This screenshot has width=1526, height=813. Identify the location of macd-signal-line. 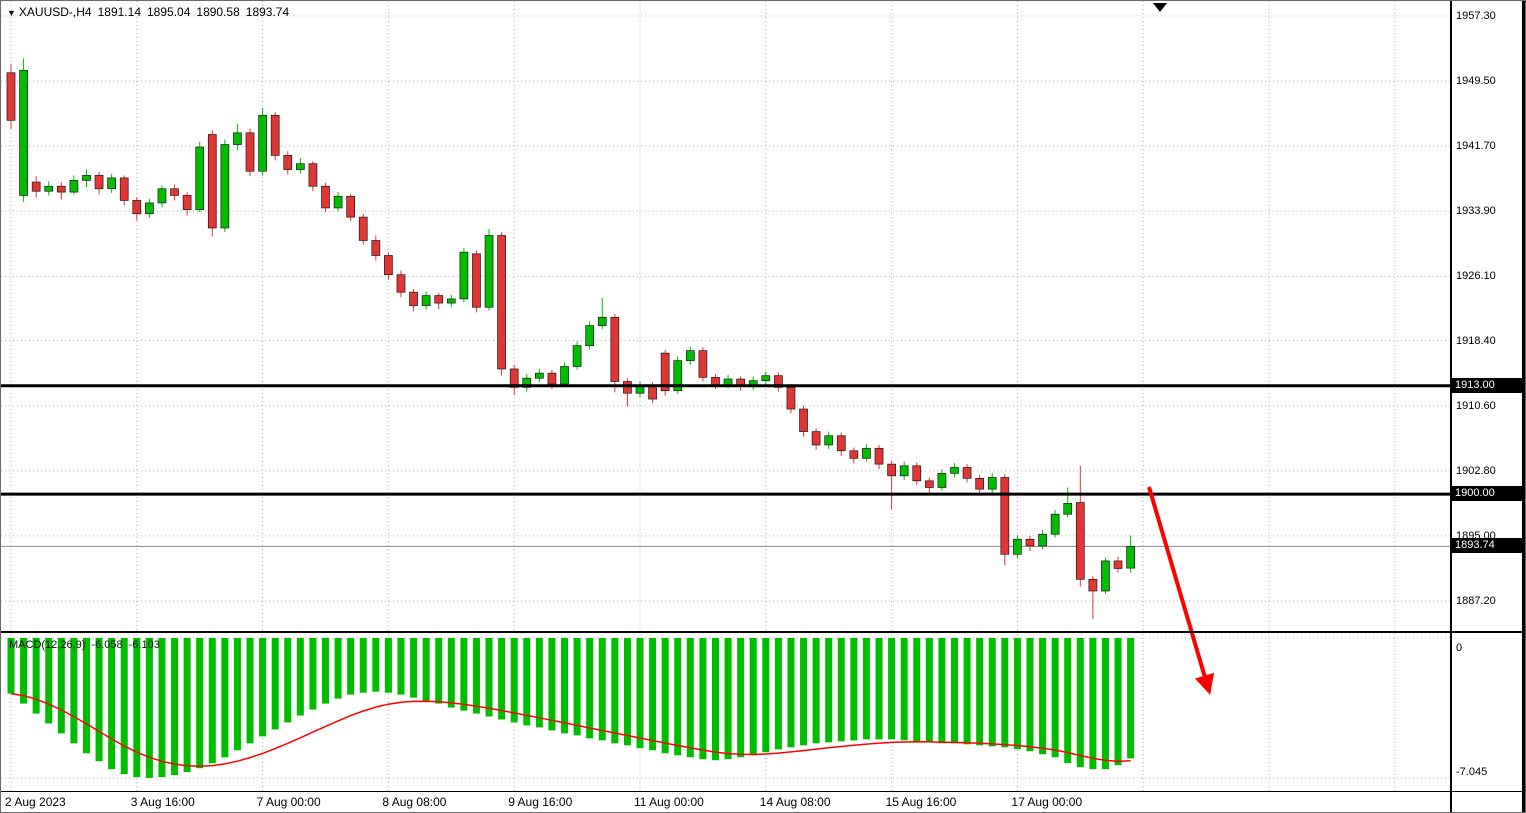
(570, 729).